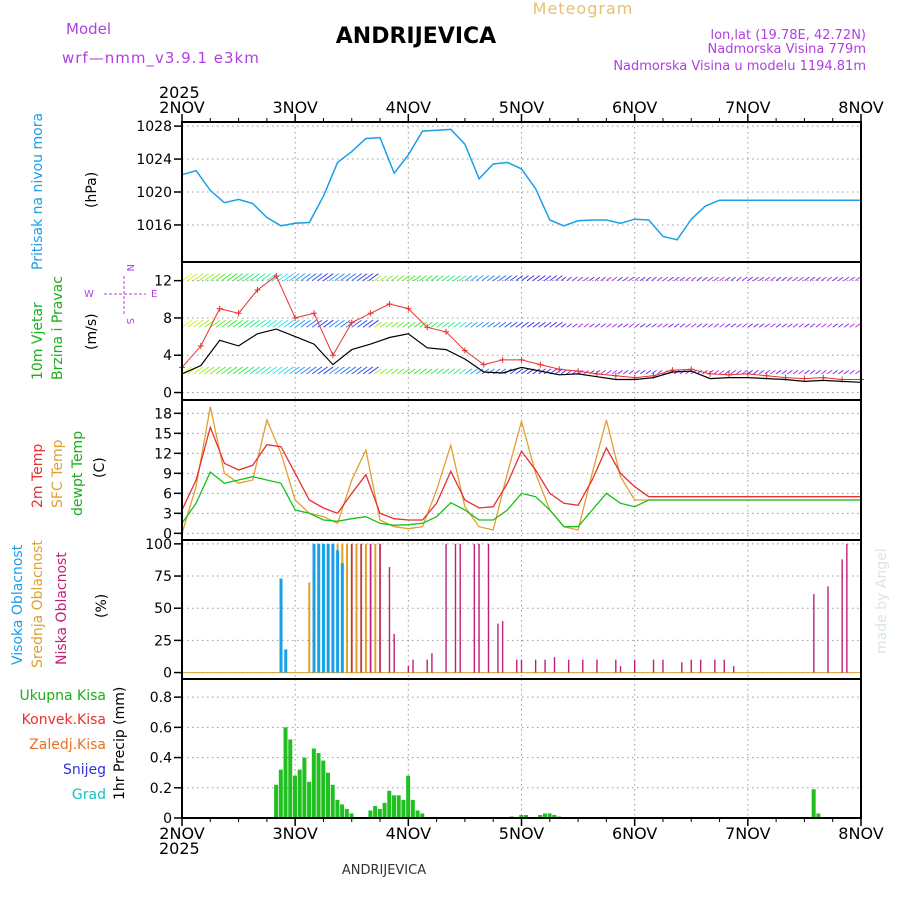  I want to click on x-tick-label: 2NOV, so click(181, 833).